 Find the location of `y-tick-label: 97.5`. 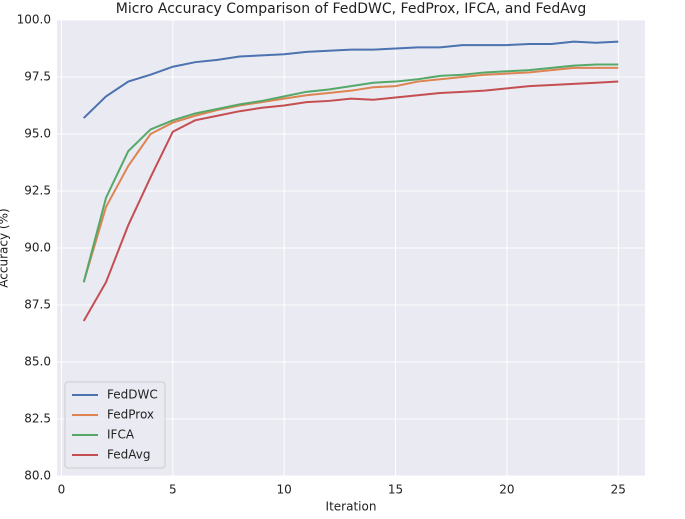

y-tick-label: 97.5 is located at coordinates (37, 77).